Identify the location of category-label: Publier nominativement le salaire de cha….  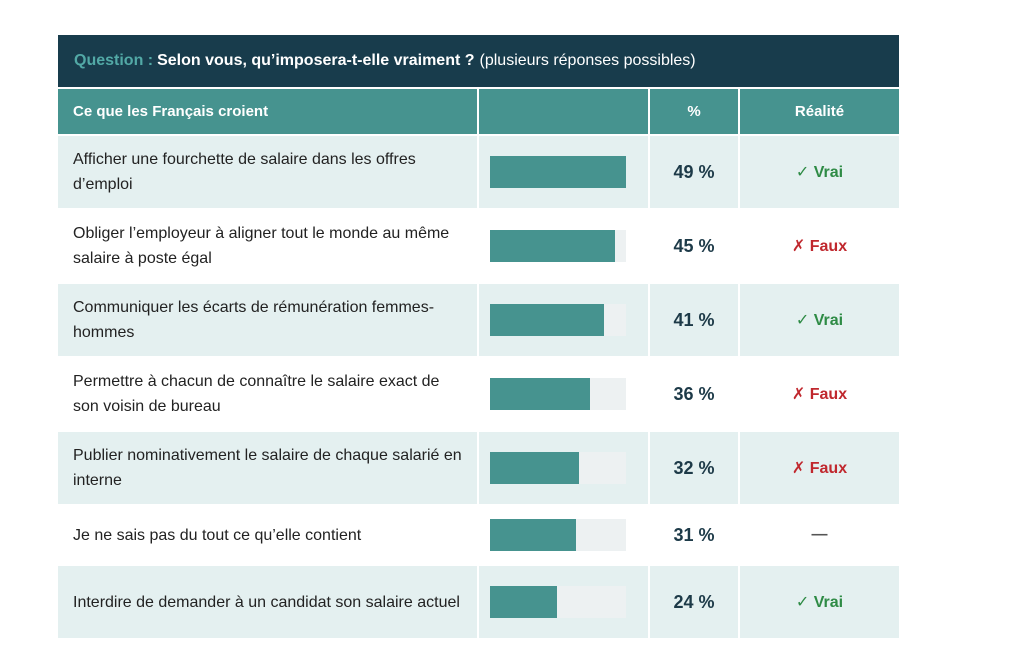
(268, 467).